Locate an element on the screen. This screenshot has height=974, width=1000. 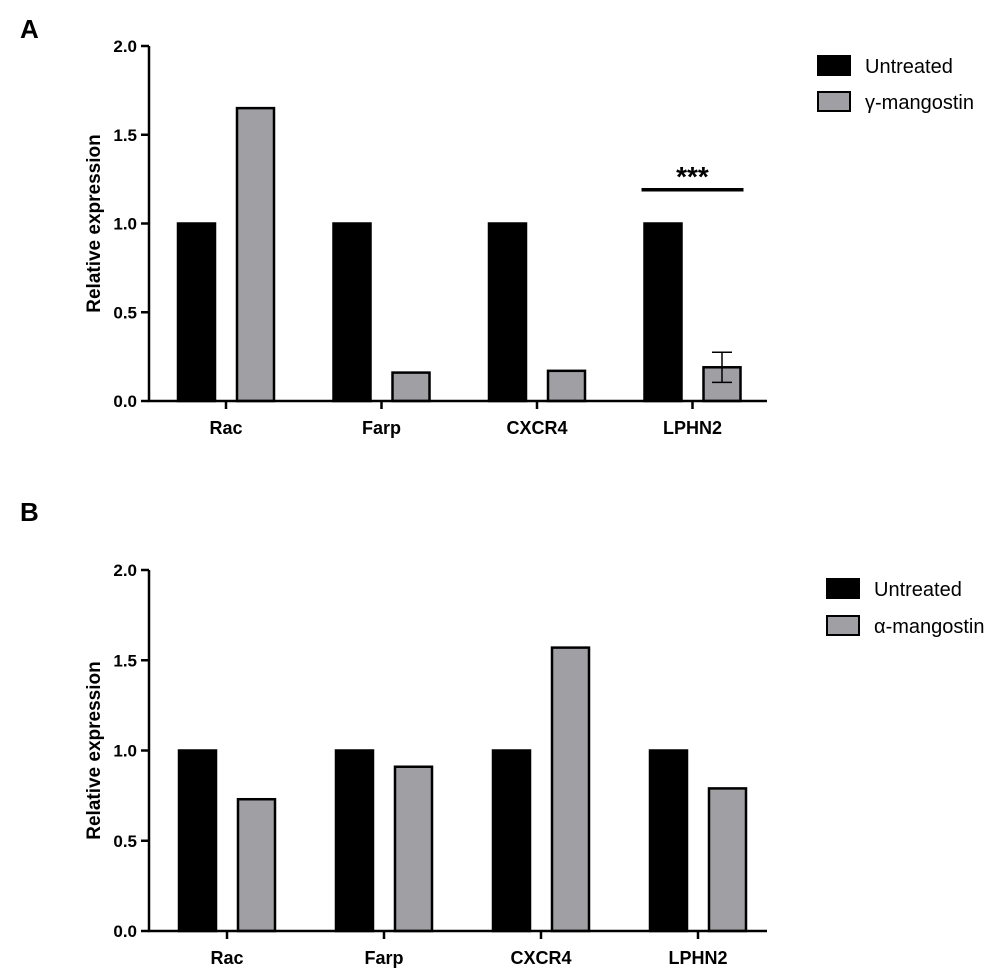
legend-entry: α-mangostin is located at coordinates (929, 627).